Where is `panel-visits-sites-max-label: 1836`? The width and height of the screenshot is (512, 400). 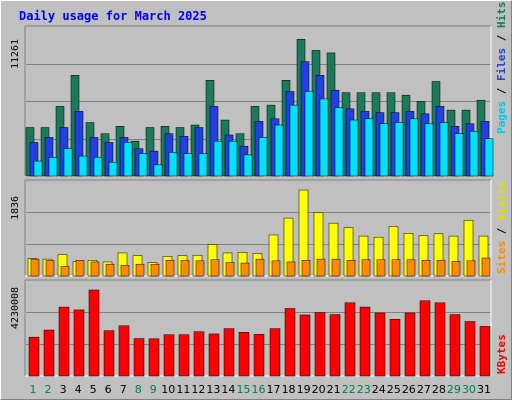
panel-visits-sites-max-label: 1836 is located at coordinates (15, 208).